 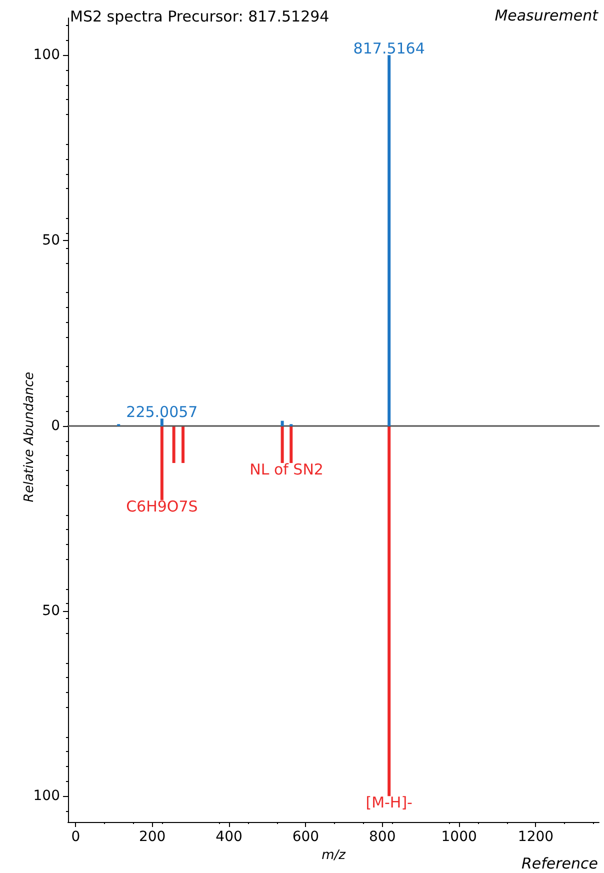 What do you see at coordinates (389, 803) in the screenshot?
I see `annotation: [M-H]-` at bounding box center [389, 803].